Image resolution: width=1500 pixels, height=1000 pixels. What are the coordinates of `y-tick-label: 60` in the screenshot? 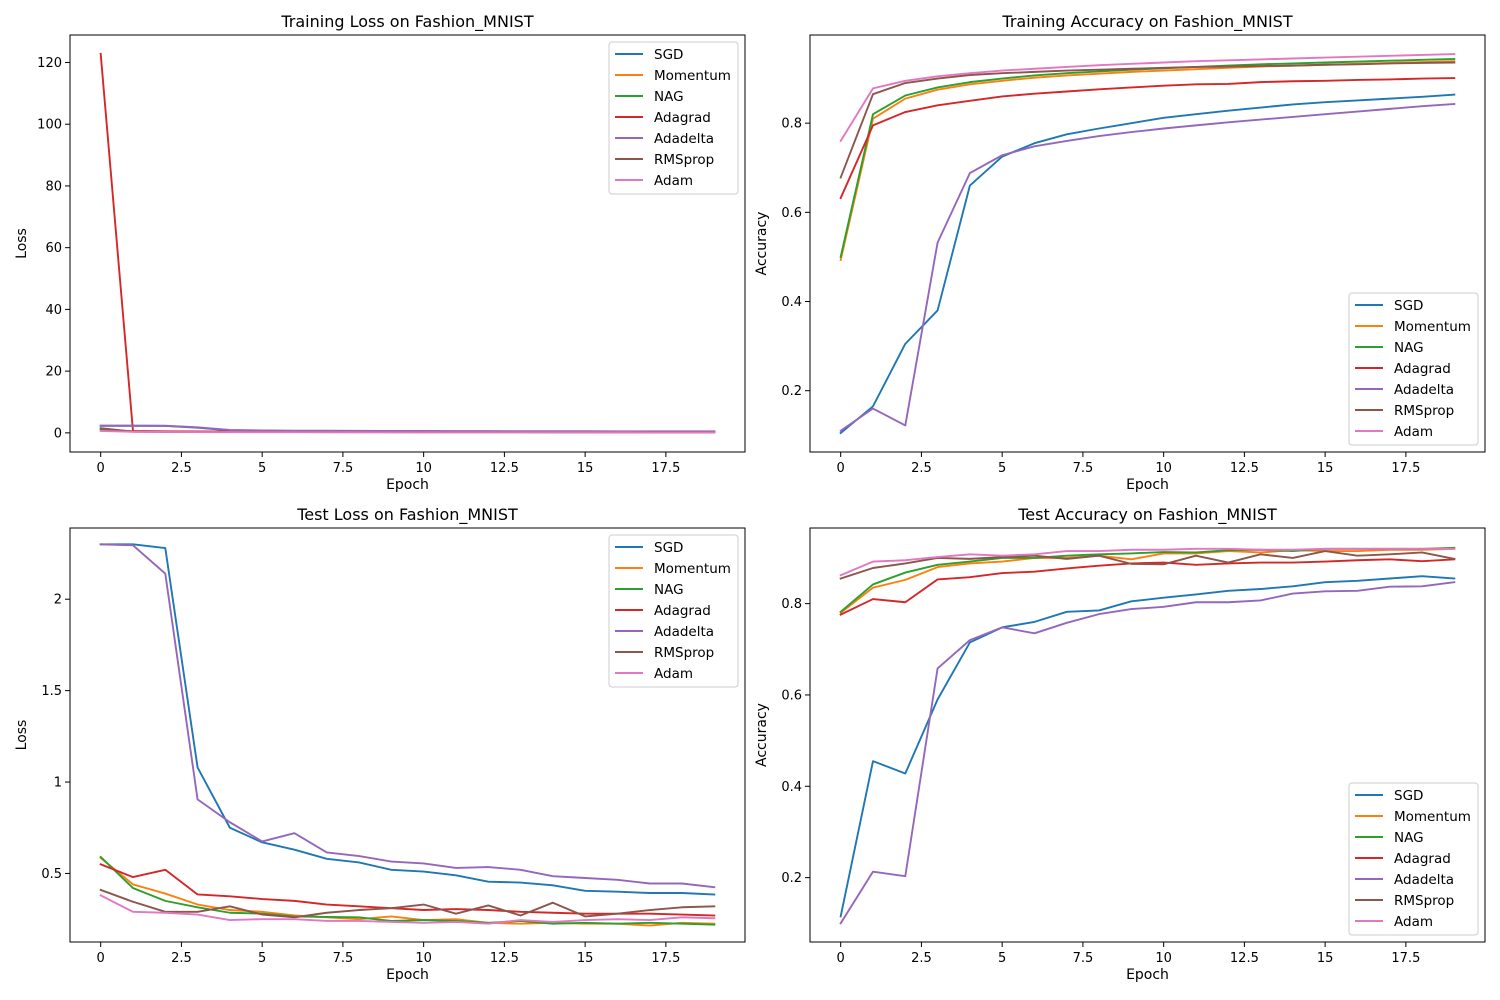 It's located at (53, 248).